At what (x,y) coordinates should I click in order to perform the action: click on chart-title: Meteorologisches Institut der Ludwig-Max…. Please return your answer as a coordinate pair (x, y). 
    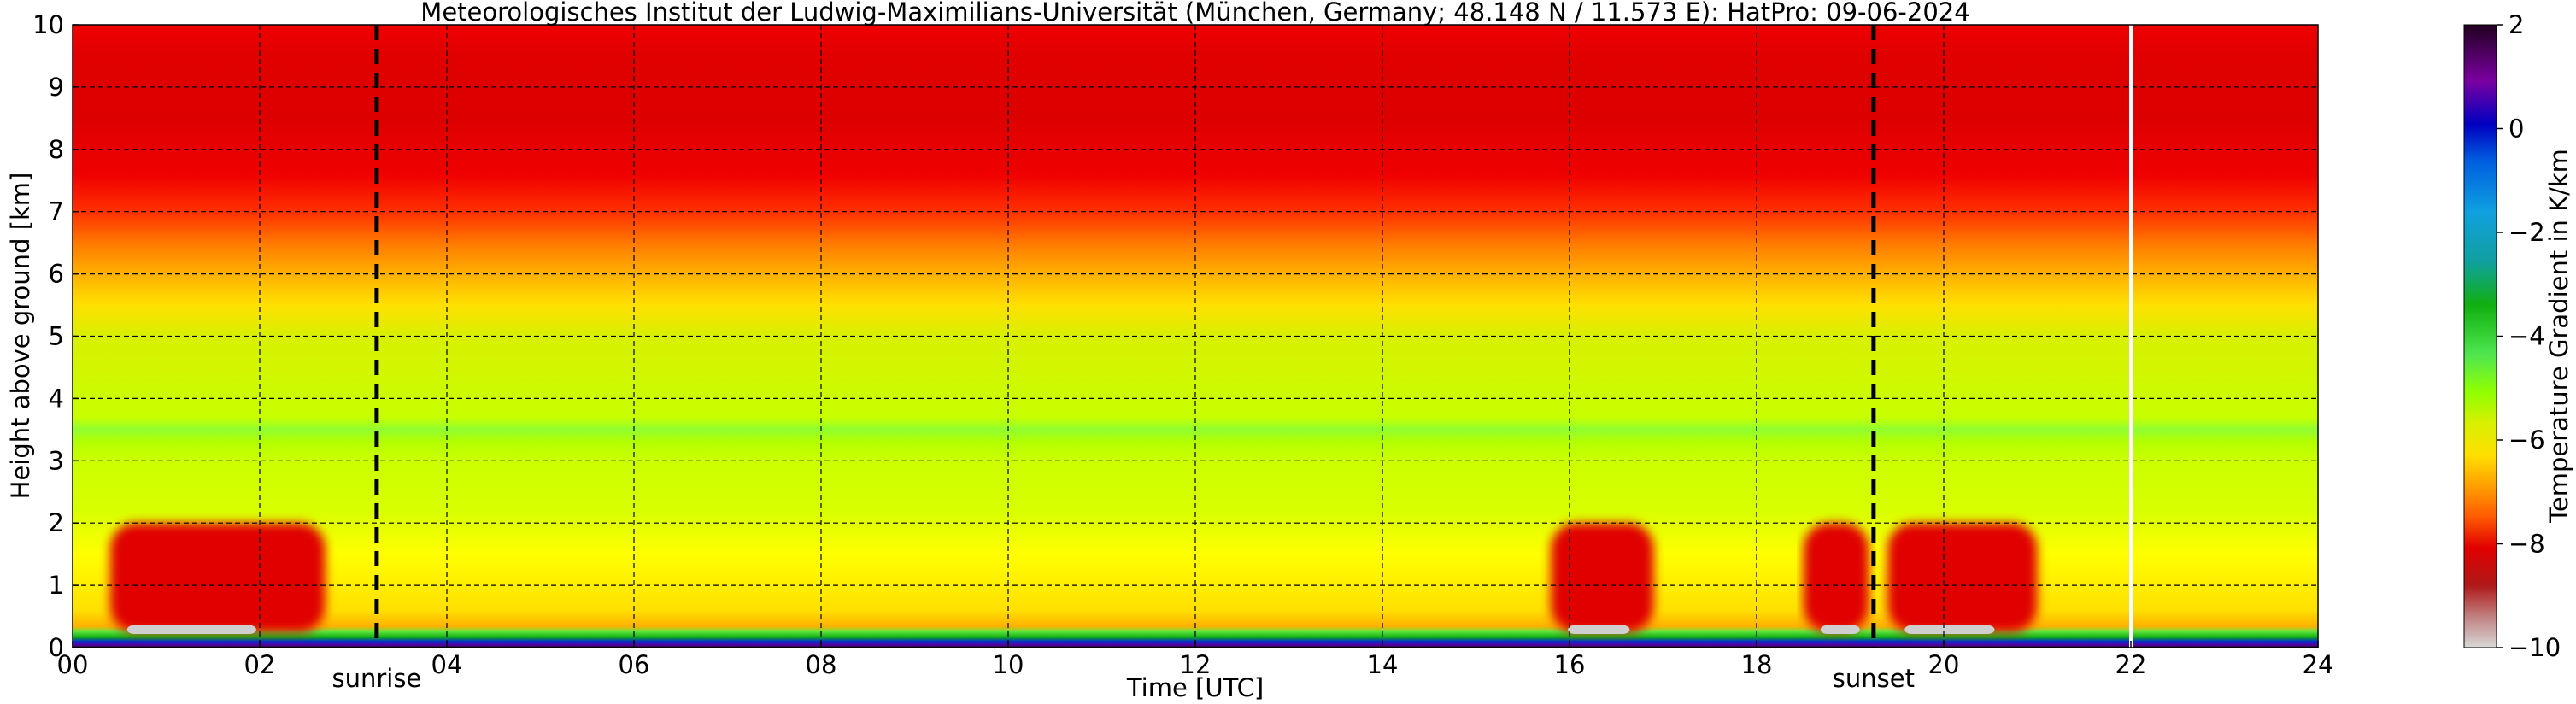
    Looking at the image, I should click on (1194, 13).